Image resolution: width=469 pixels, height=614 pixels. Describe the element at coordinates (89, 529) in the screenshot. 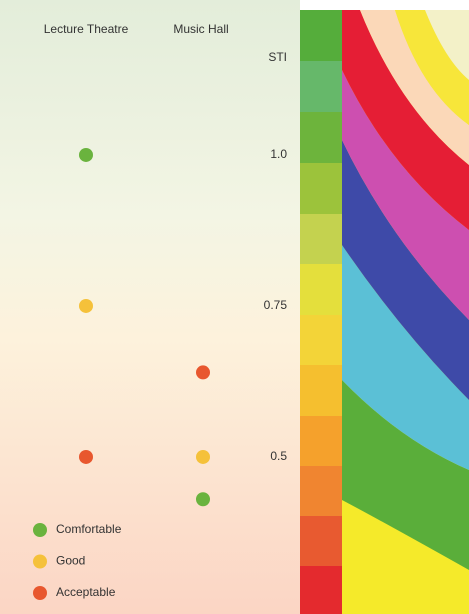

I see `legend-label: Comfortable` at that location.